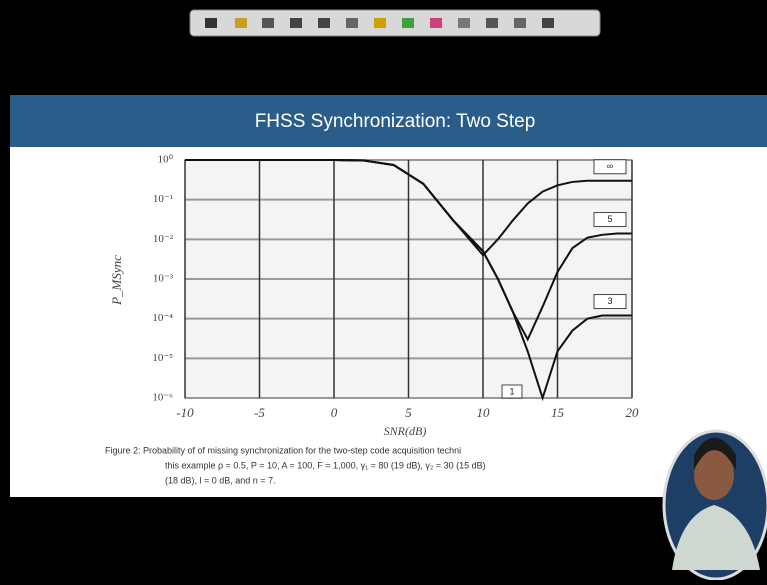 This screenshot has height=585, width=767. I want to click on toolbar, so click(395, 23).